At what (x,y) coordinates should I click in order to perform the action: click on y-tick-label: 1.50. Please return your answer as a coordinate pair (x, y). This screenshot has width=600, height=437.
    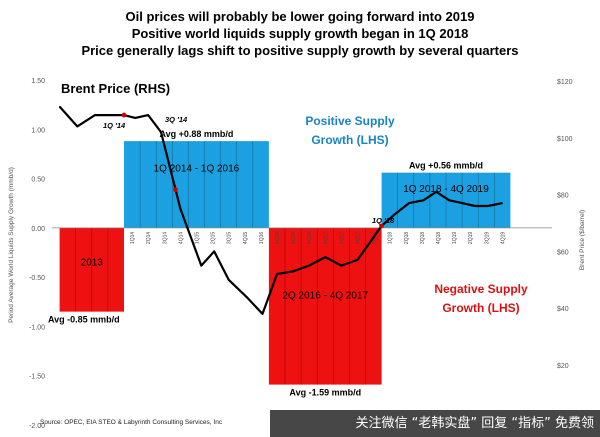
    Looking at the image, I should click on (38, 81).